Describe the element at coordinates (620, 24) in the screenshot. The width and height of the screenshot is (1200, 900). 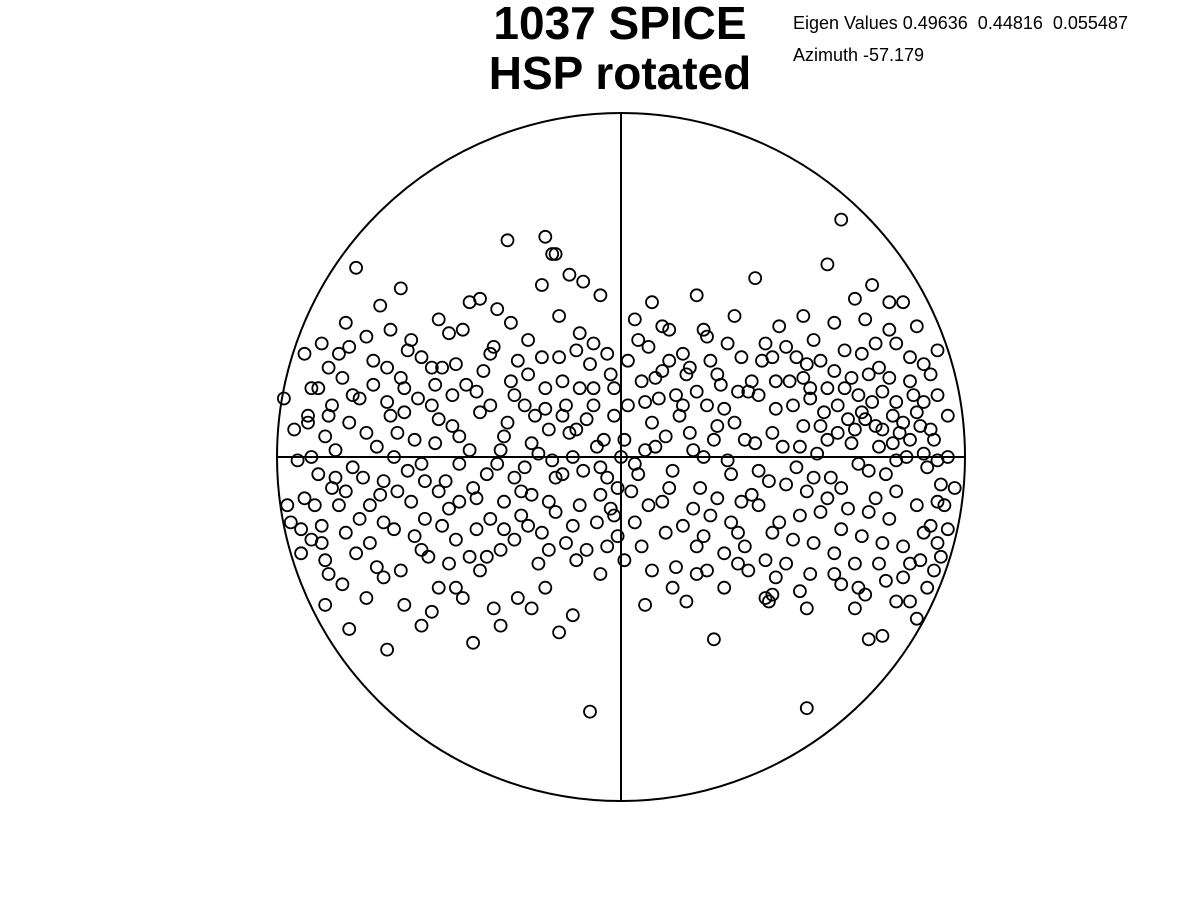
I see `chart-title-line-1: 1037 SPICE` at that location.